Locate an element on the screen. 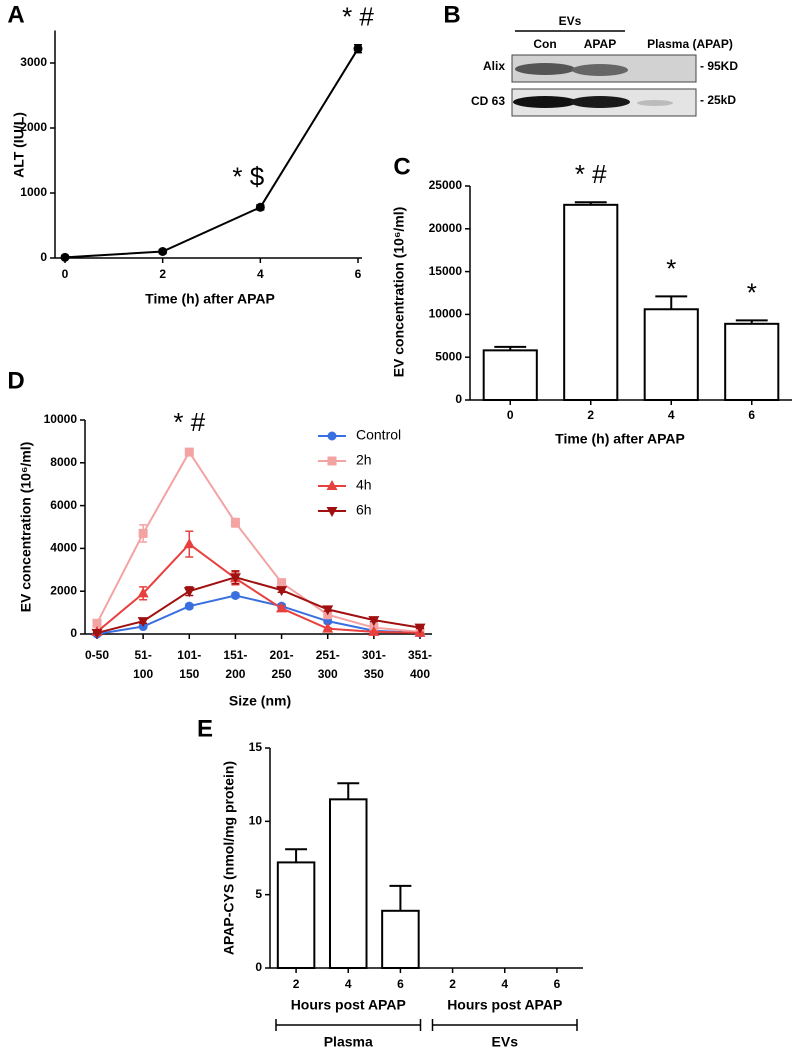  blot-row: Alix is located at coordinates (494, 66).